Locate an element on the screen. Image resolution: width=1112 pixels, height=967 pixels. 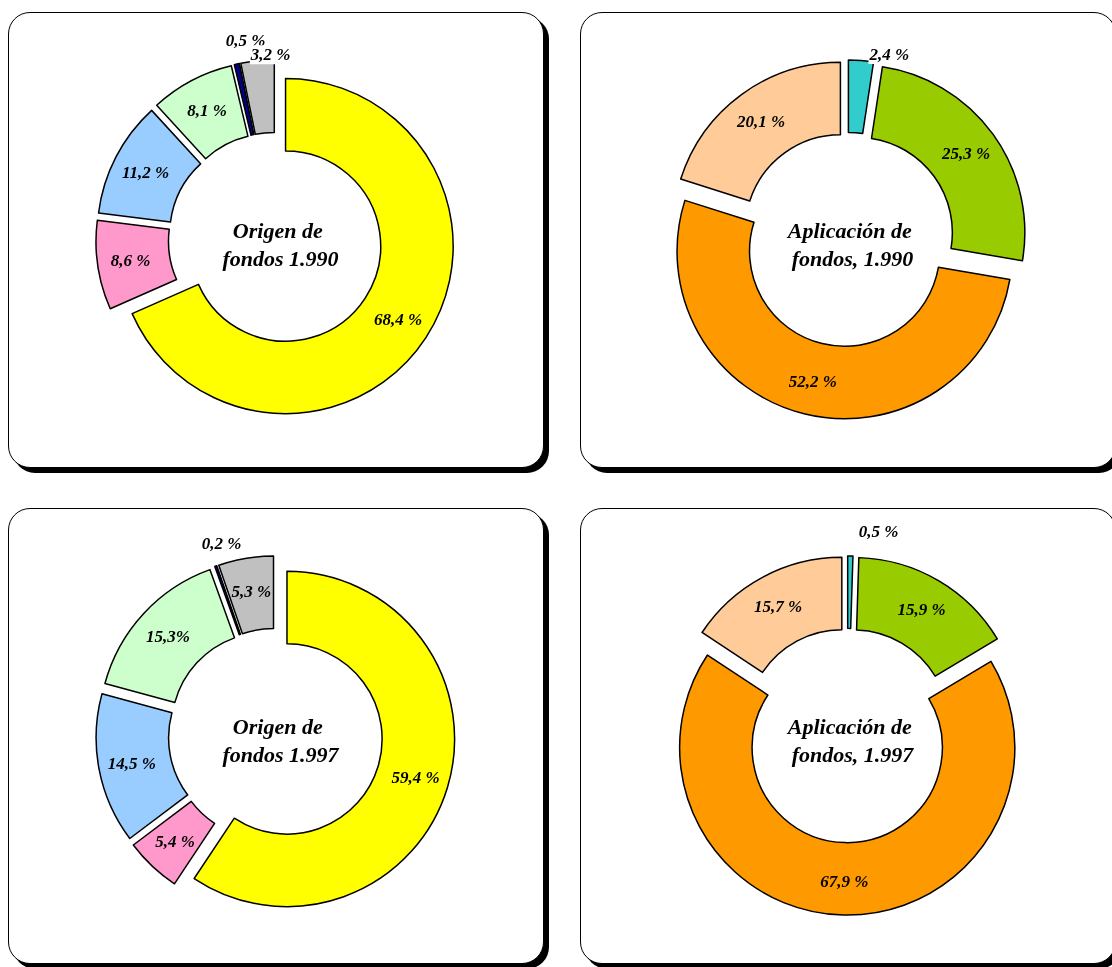
data-label: 5,3 % is located at coordinates (251, 591).